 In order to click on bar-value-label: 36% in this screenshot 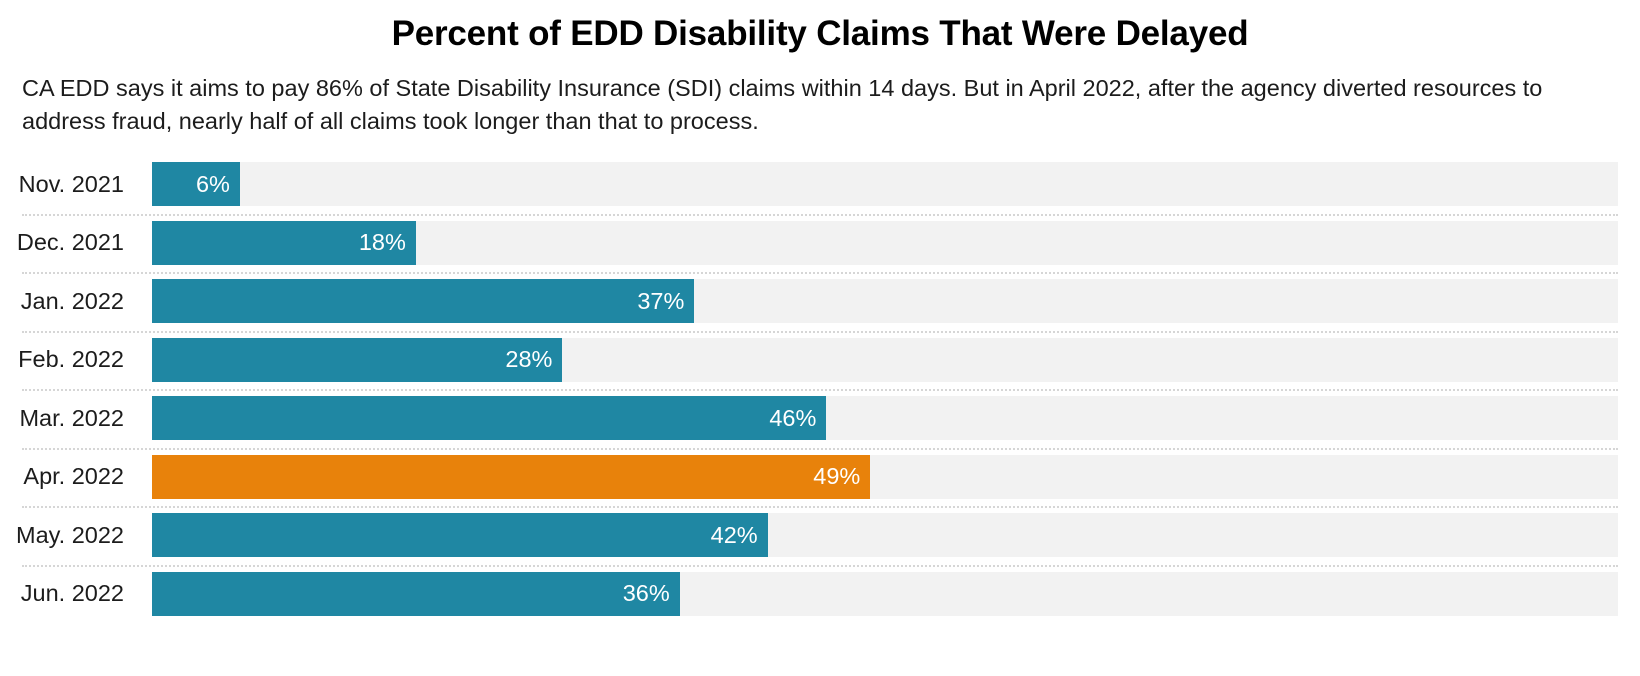, I will do `click(646, 593)`.